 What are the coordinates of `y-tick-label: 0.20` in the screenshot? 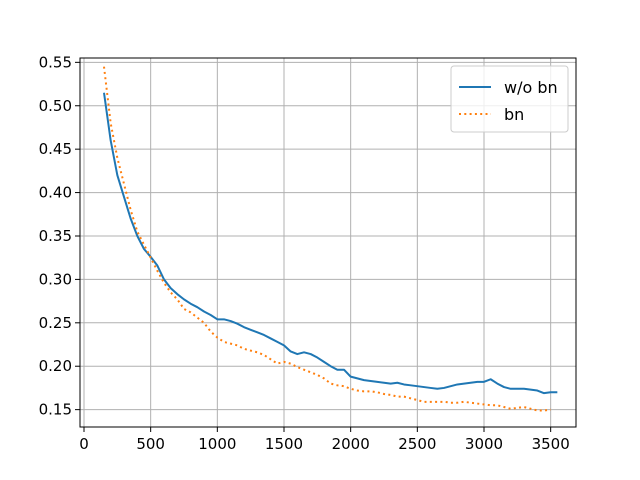 It's located at (55, 366).